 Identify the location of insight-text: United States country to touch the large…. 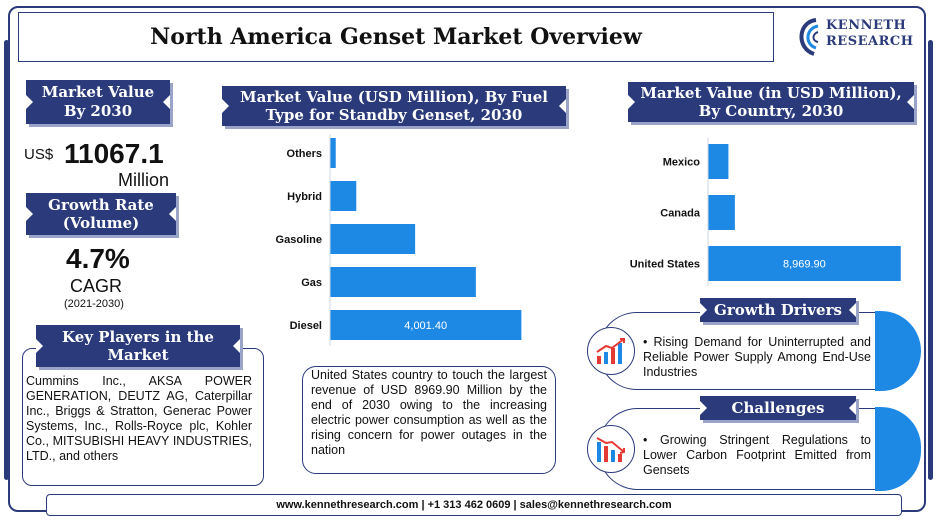
(429, 412).